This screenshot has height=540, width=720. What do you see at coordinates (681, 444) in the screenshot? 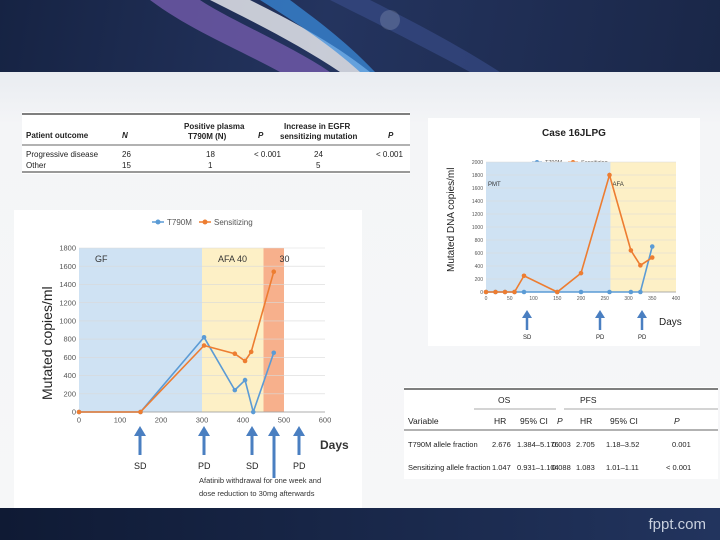
I see `table-cell: 0.001` at bounding box center [681, 444].